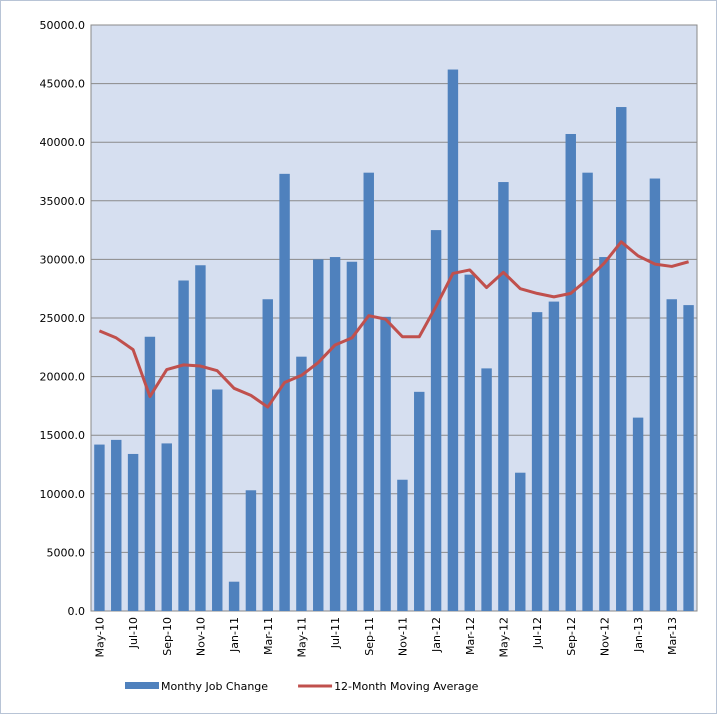 The height and width of the screenshot is (719, 718). Describe the element at coordinates (604, 636) in the screenshot. I see `x-tick-label: Nov-12` at that location.